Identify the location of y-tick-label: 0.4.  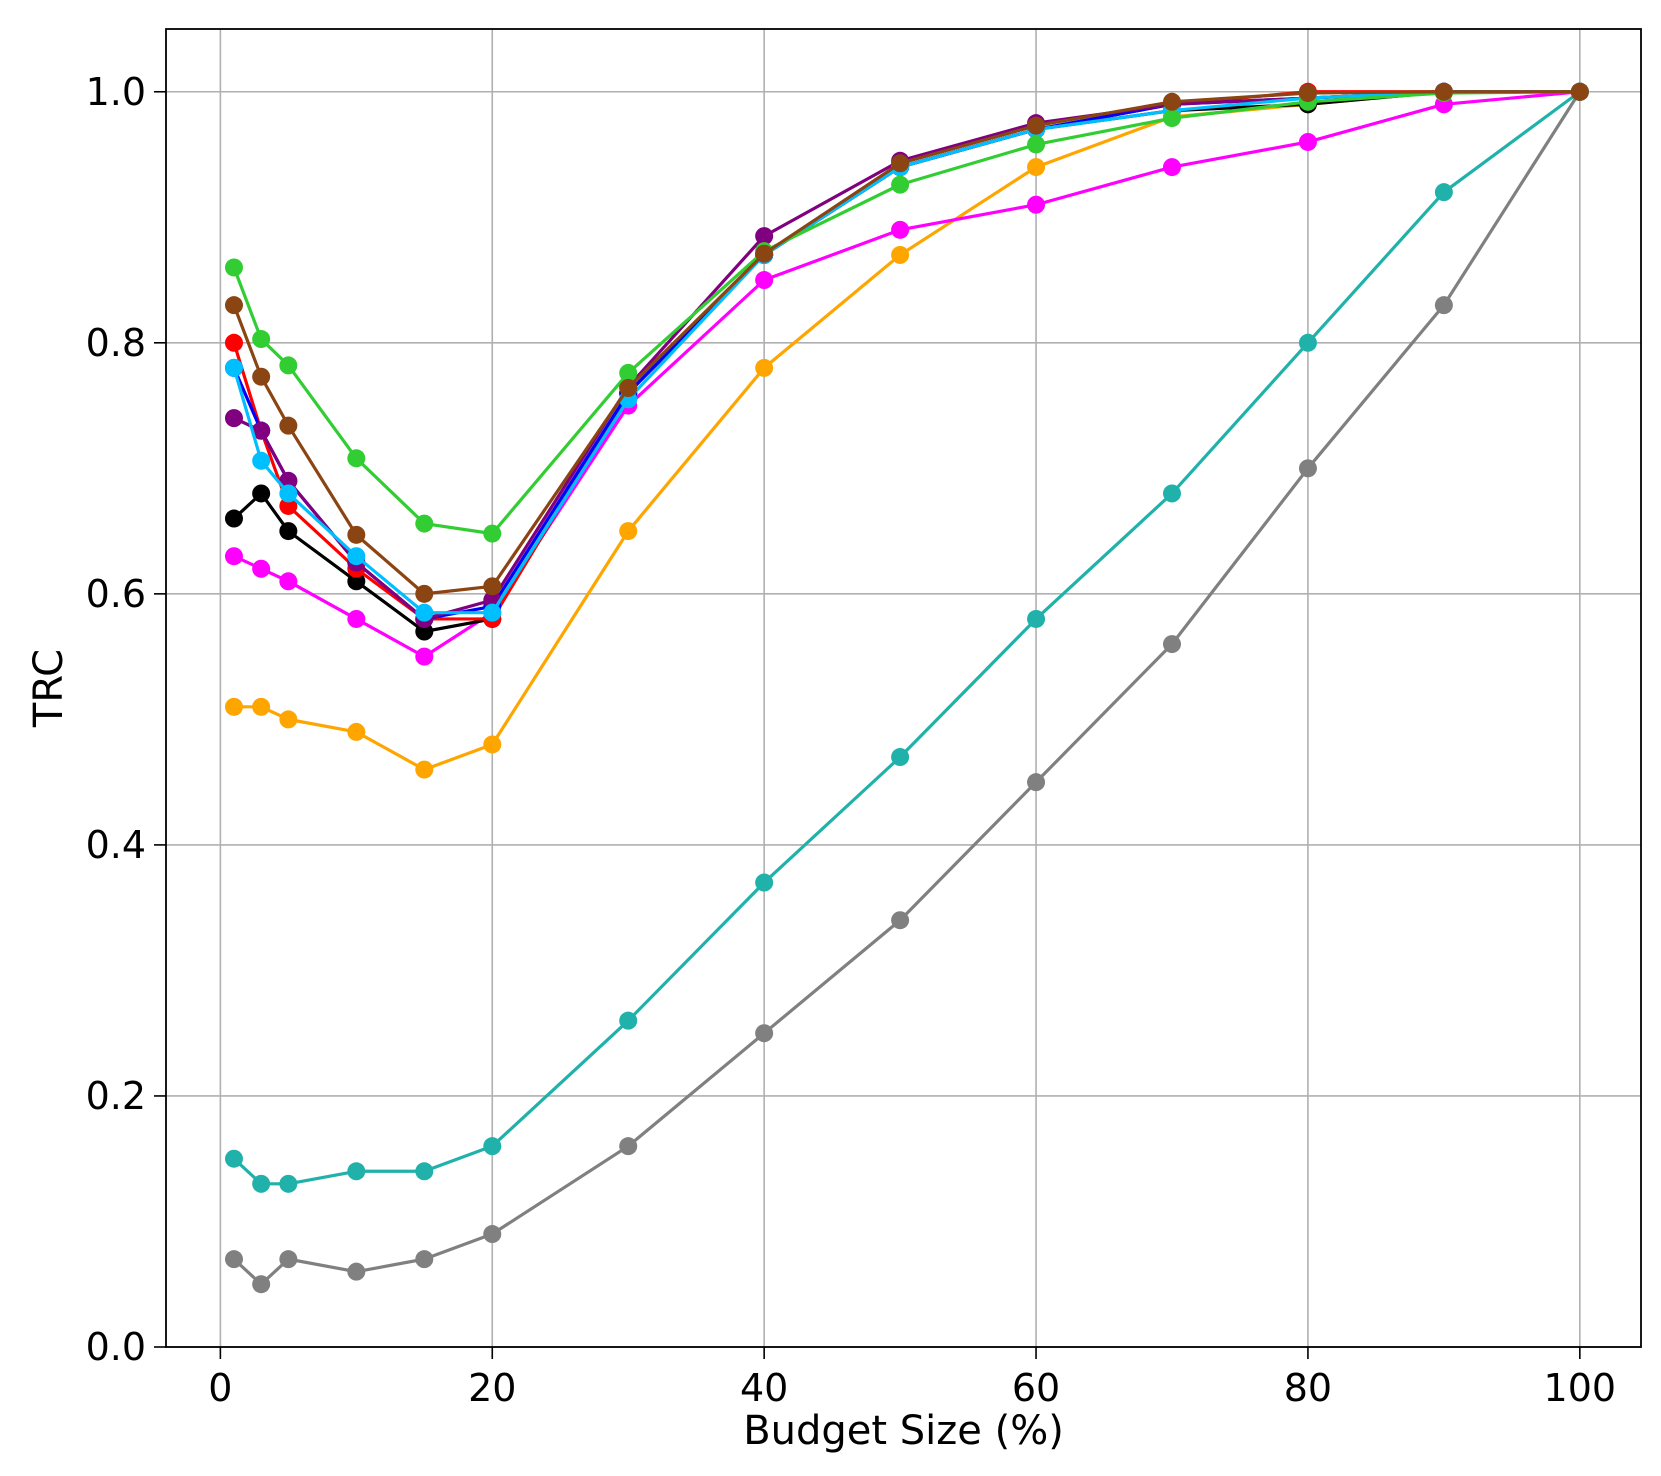
(116, 845).